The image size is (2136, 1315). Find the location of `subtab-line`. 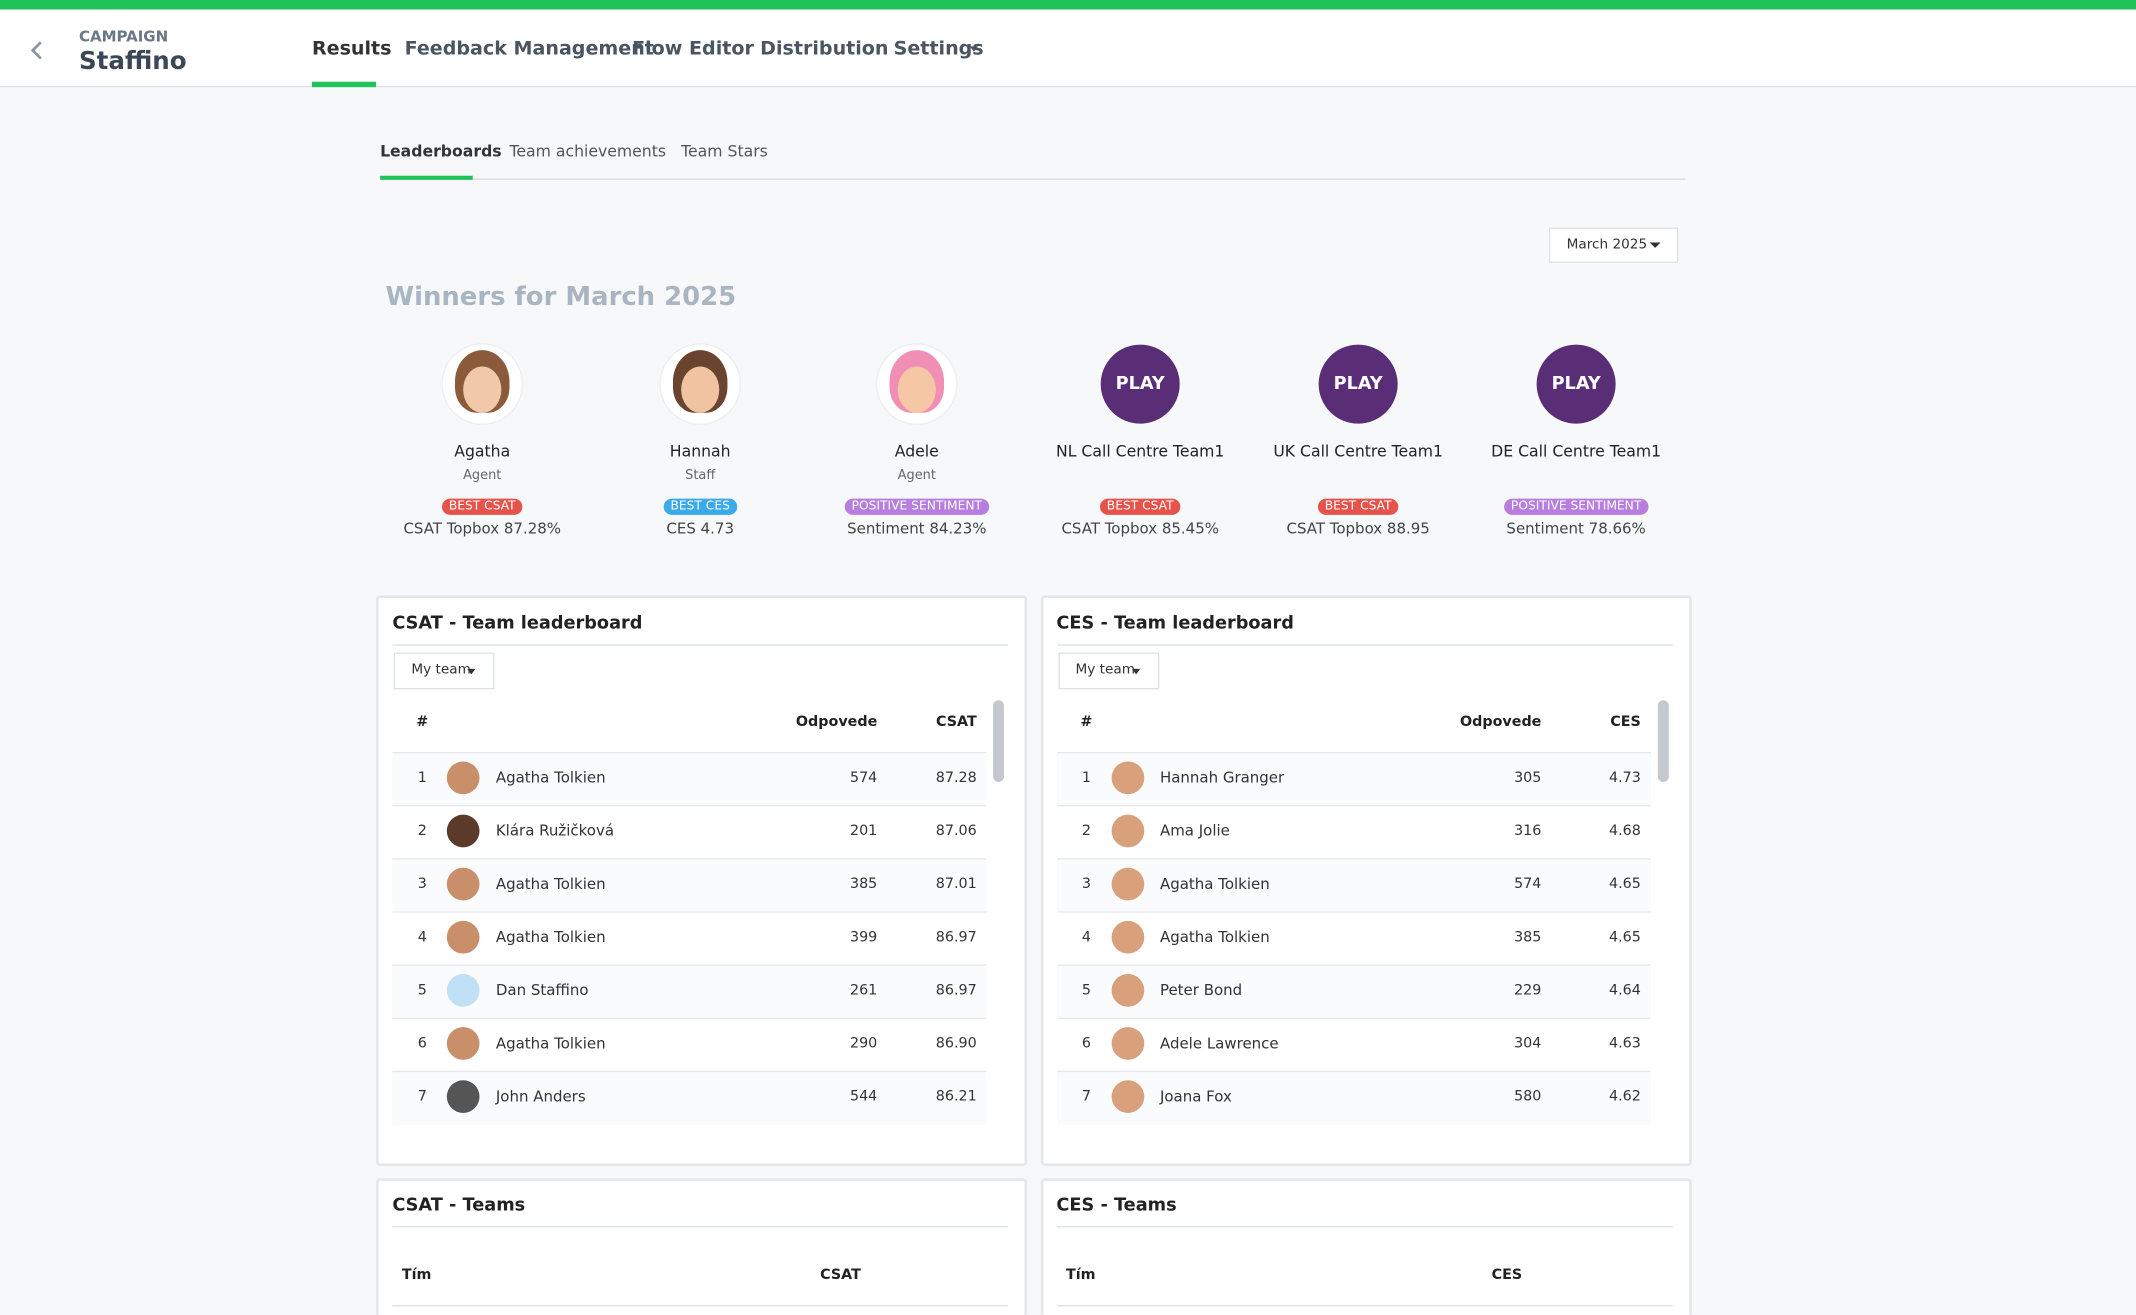

subtab-line is located at coordinates (1033, 179).